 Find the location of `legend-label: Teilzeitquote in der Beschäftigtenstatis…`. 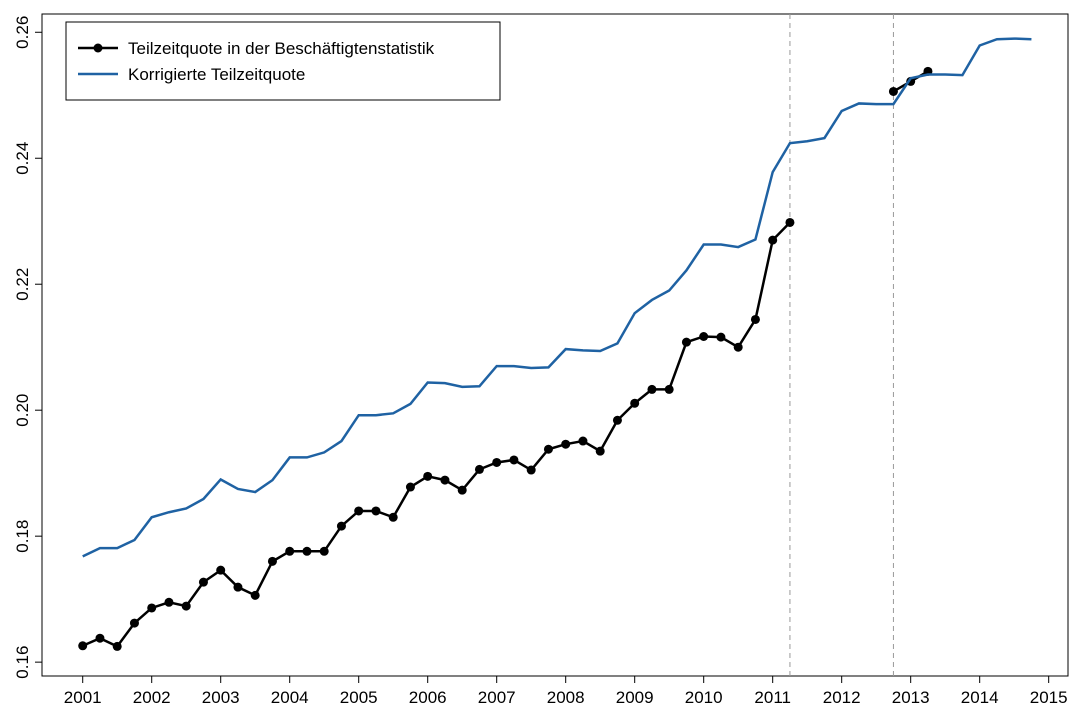

legend-label: Teilzeitquote in der Beschäftigtenstatis… is located at coordinates (281, 48).